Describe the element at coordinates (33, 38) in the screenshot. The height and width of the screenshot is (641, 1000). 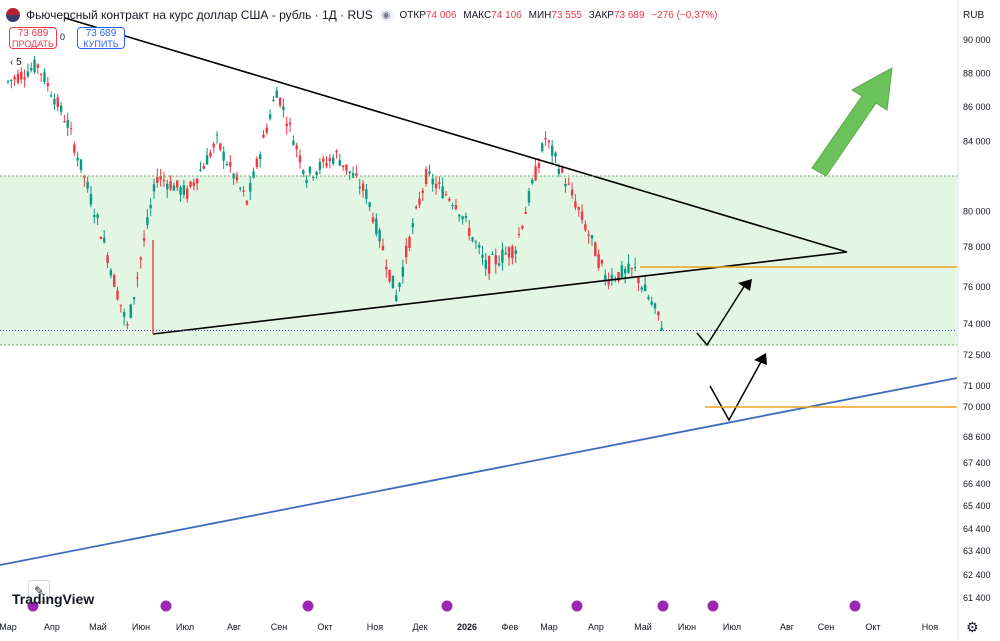
I see `sell-button: 73 689 ПРОДАТЬ` at that location.